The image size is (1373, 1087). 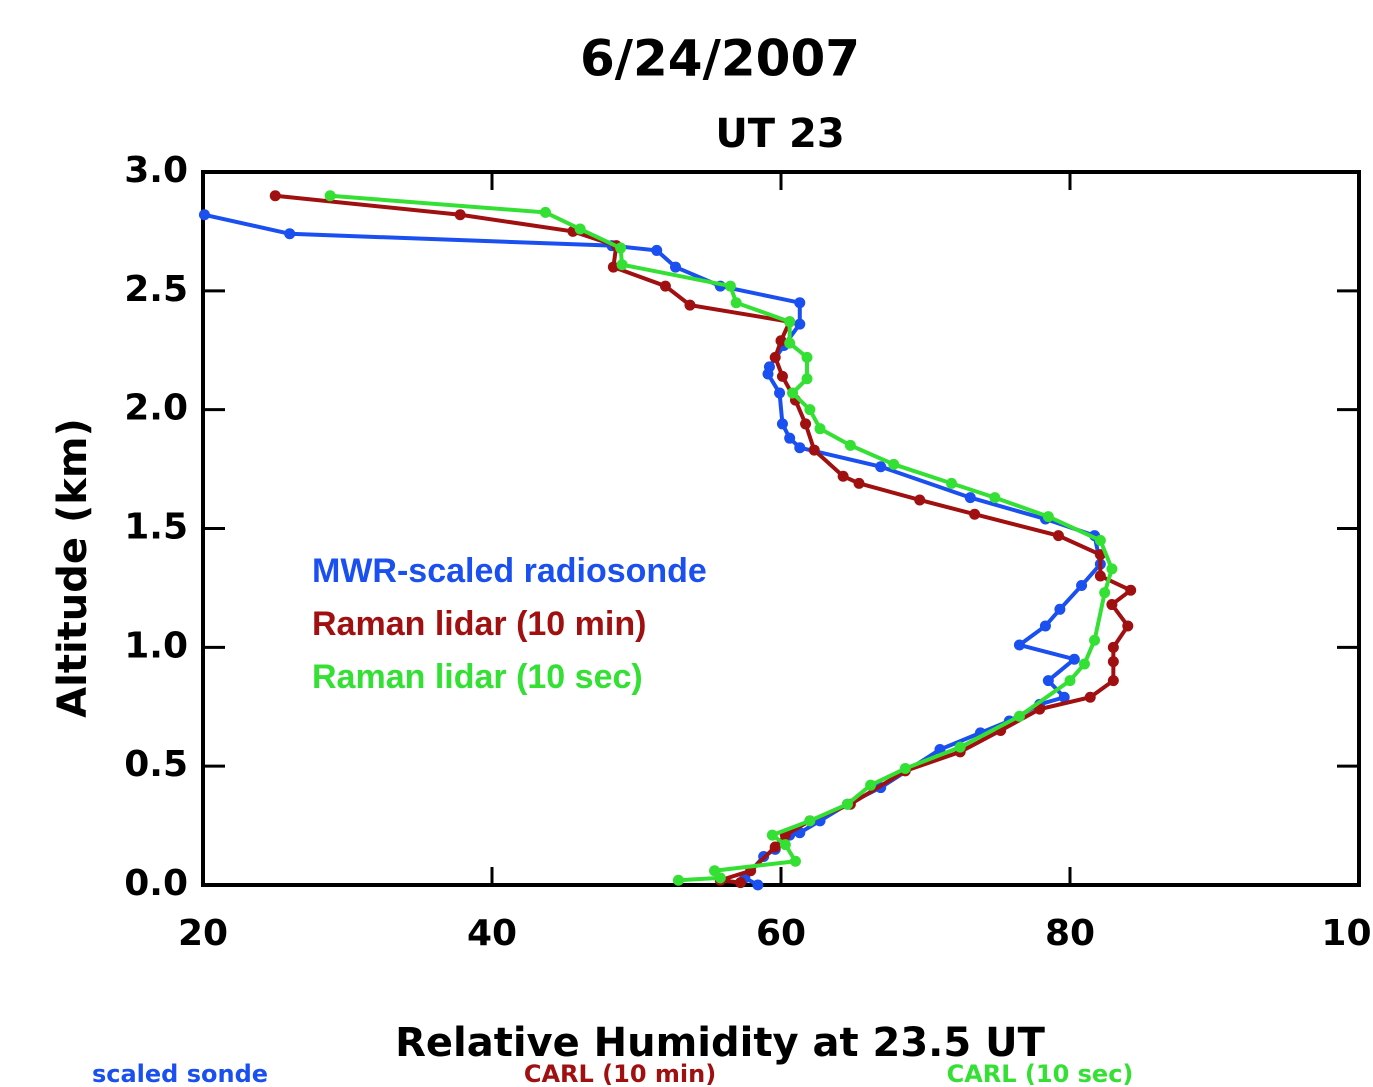 What do you see at coordinates (1347, 933) in the screenshot?
I see `x-tick-label: 100` at bounding box center [1347, 933].